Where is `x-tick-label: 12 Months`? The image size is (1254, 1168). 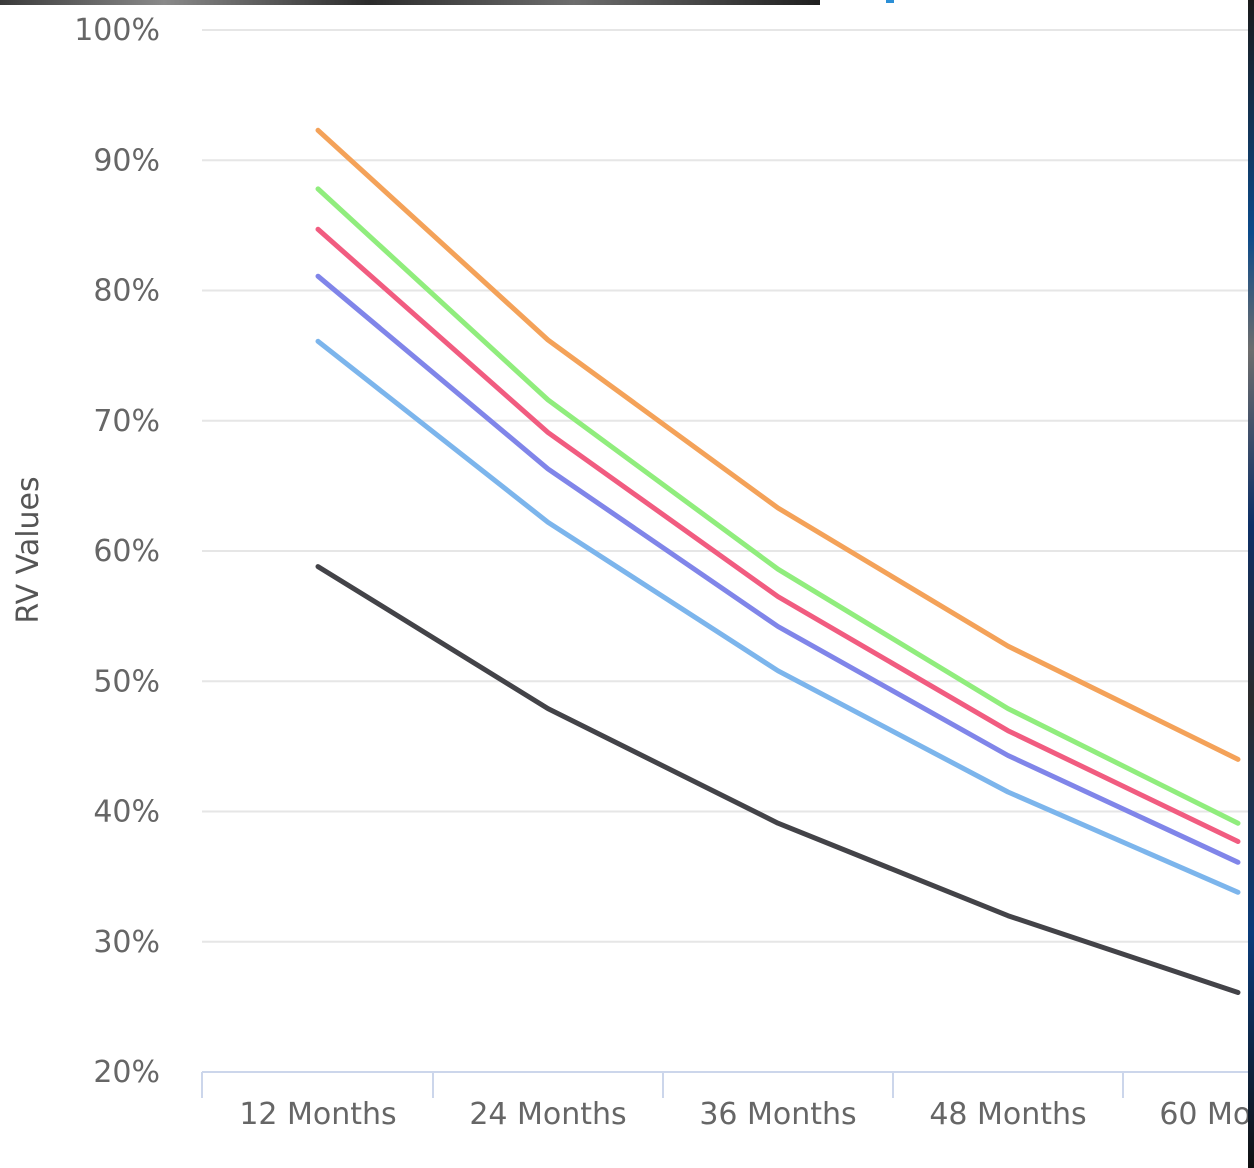 x-tick-label: 12 Months is located at coordinates (317, 1114).